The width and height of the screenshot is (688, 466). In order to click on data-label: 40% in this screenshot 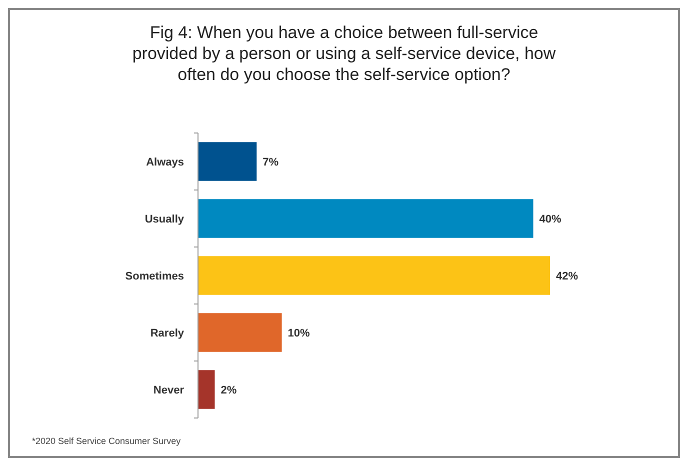, I will do `click(550, 219)`.